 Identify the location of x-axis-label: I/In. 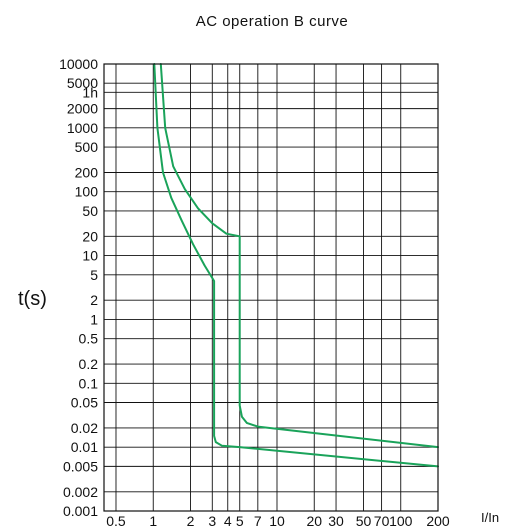
(490, 517).